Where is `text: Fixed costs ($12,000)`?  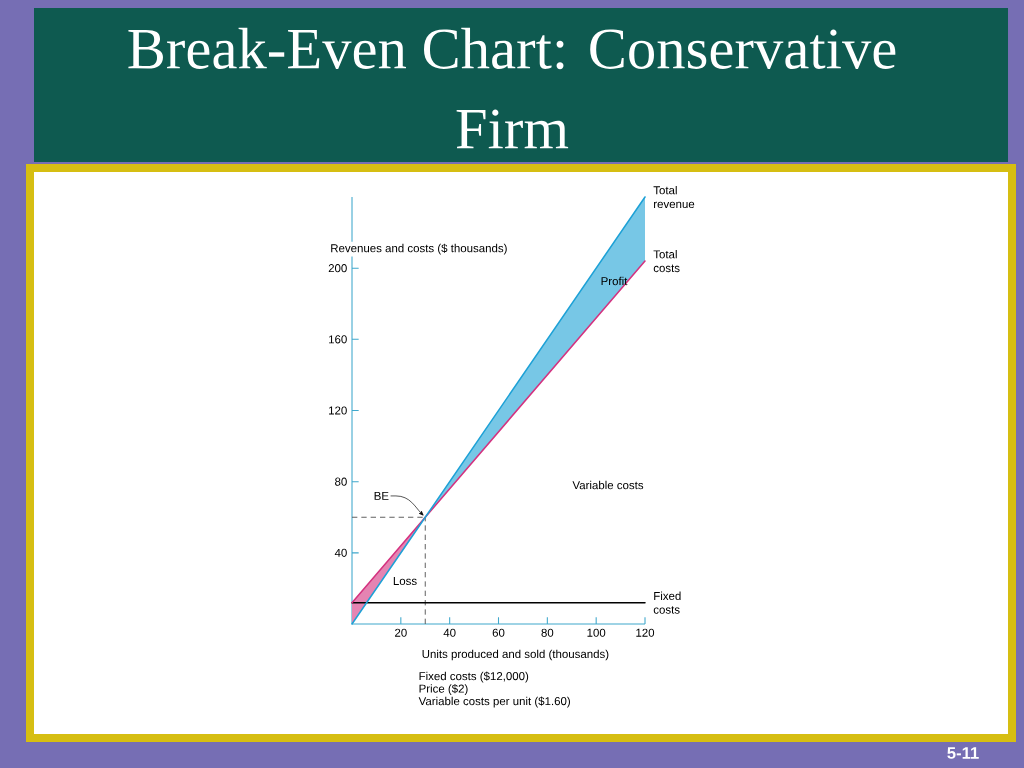 text: Fixed costs ($12,000) is located at coordinates (474, 677).